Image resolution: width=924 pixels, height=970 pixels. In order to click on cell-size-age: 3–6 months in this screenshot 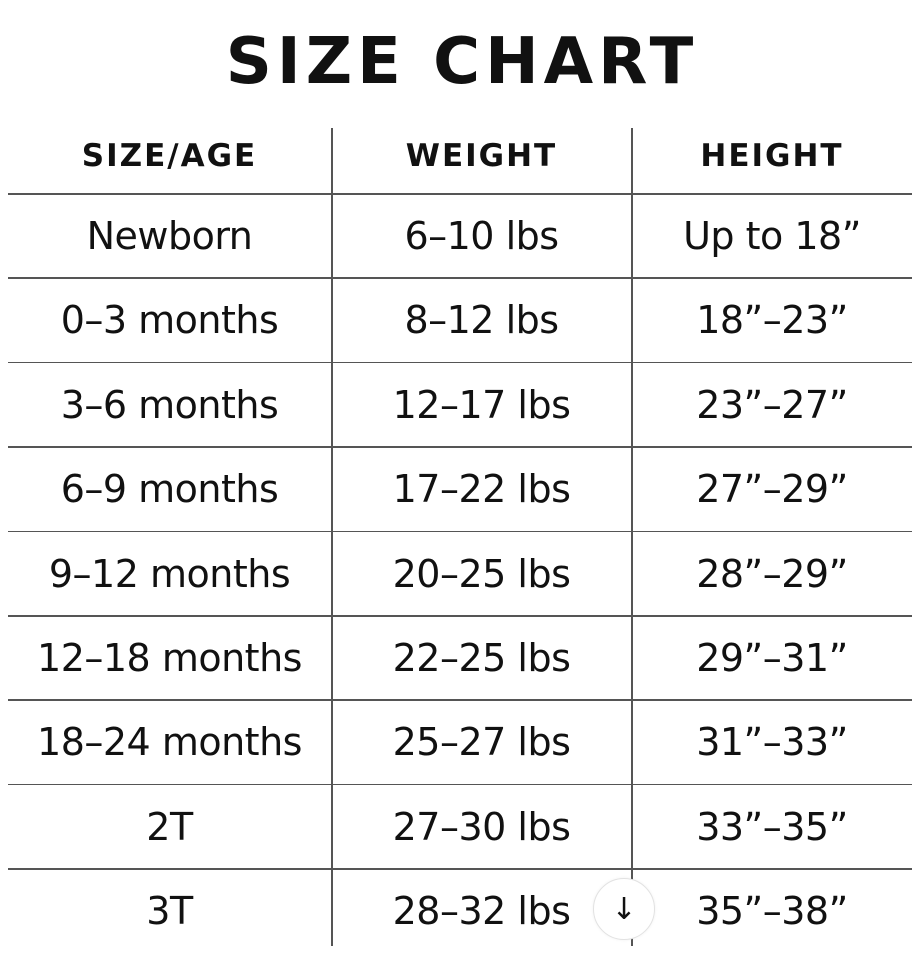, I will do `click(169, 404)`.